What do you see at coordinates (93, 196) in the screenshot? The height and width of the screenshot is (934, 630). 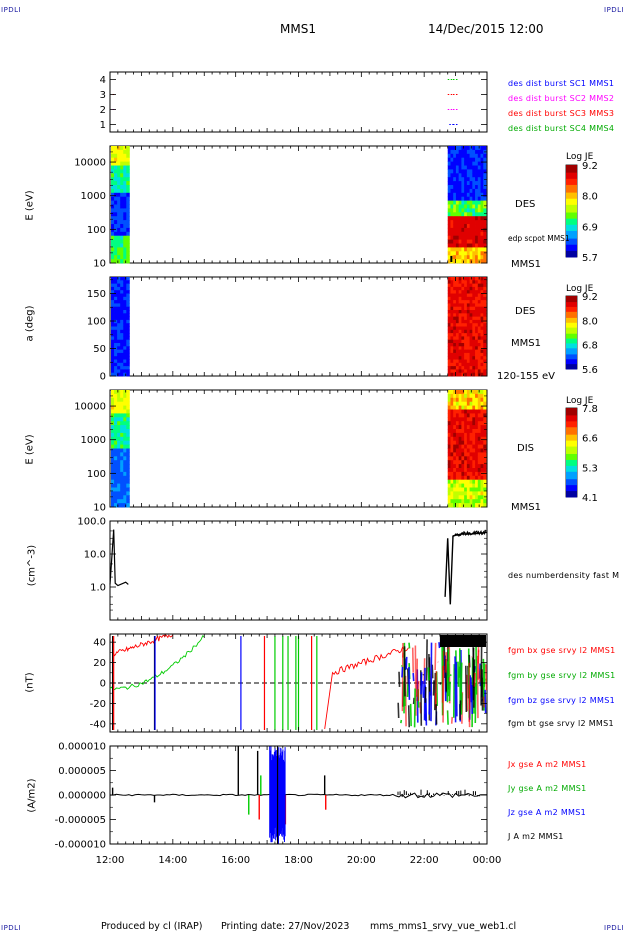 I see `y-tick-label: 1000` at bounding box center [93, 196].